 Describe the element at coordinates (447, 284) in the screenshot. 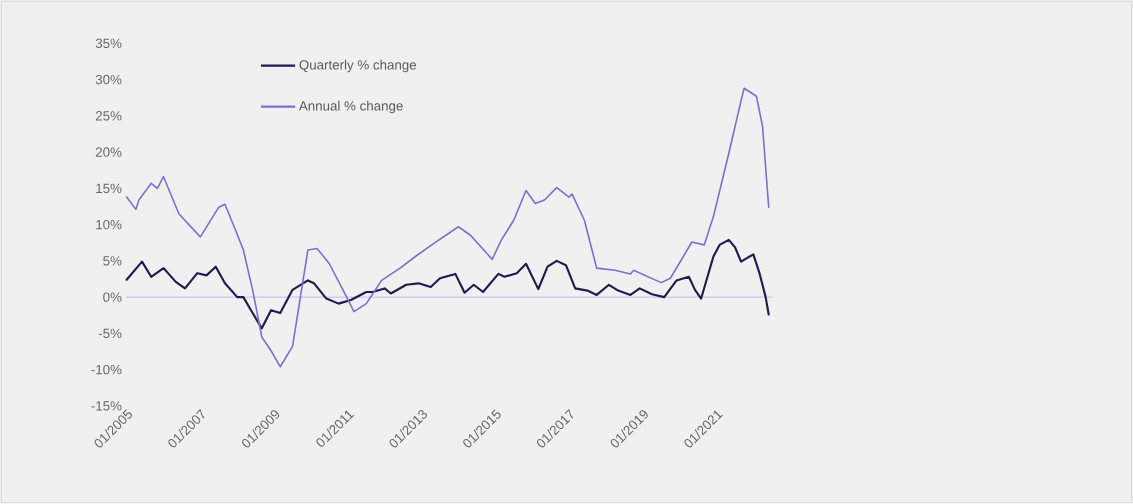

I see `line-series` at that location.